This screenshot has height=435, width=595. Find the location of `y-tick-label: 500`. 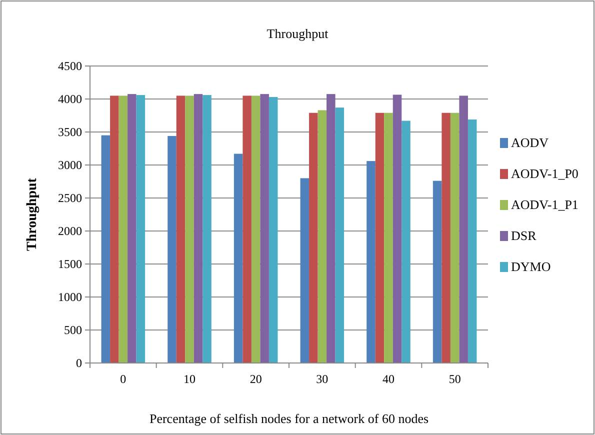

y-tick-label: 500 is located at coordinates (73, 330).